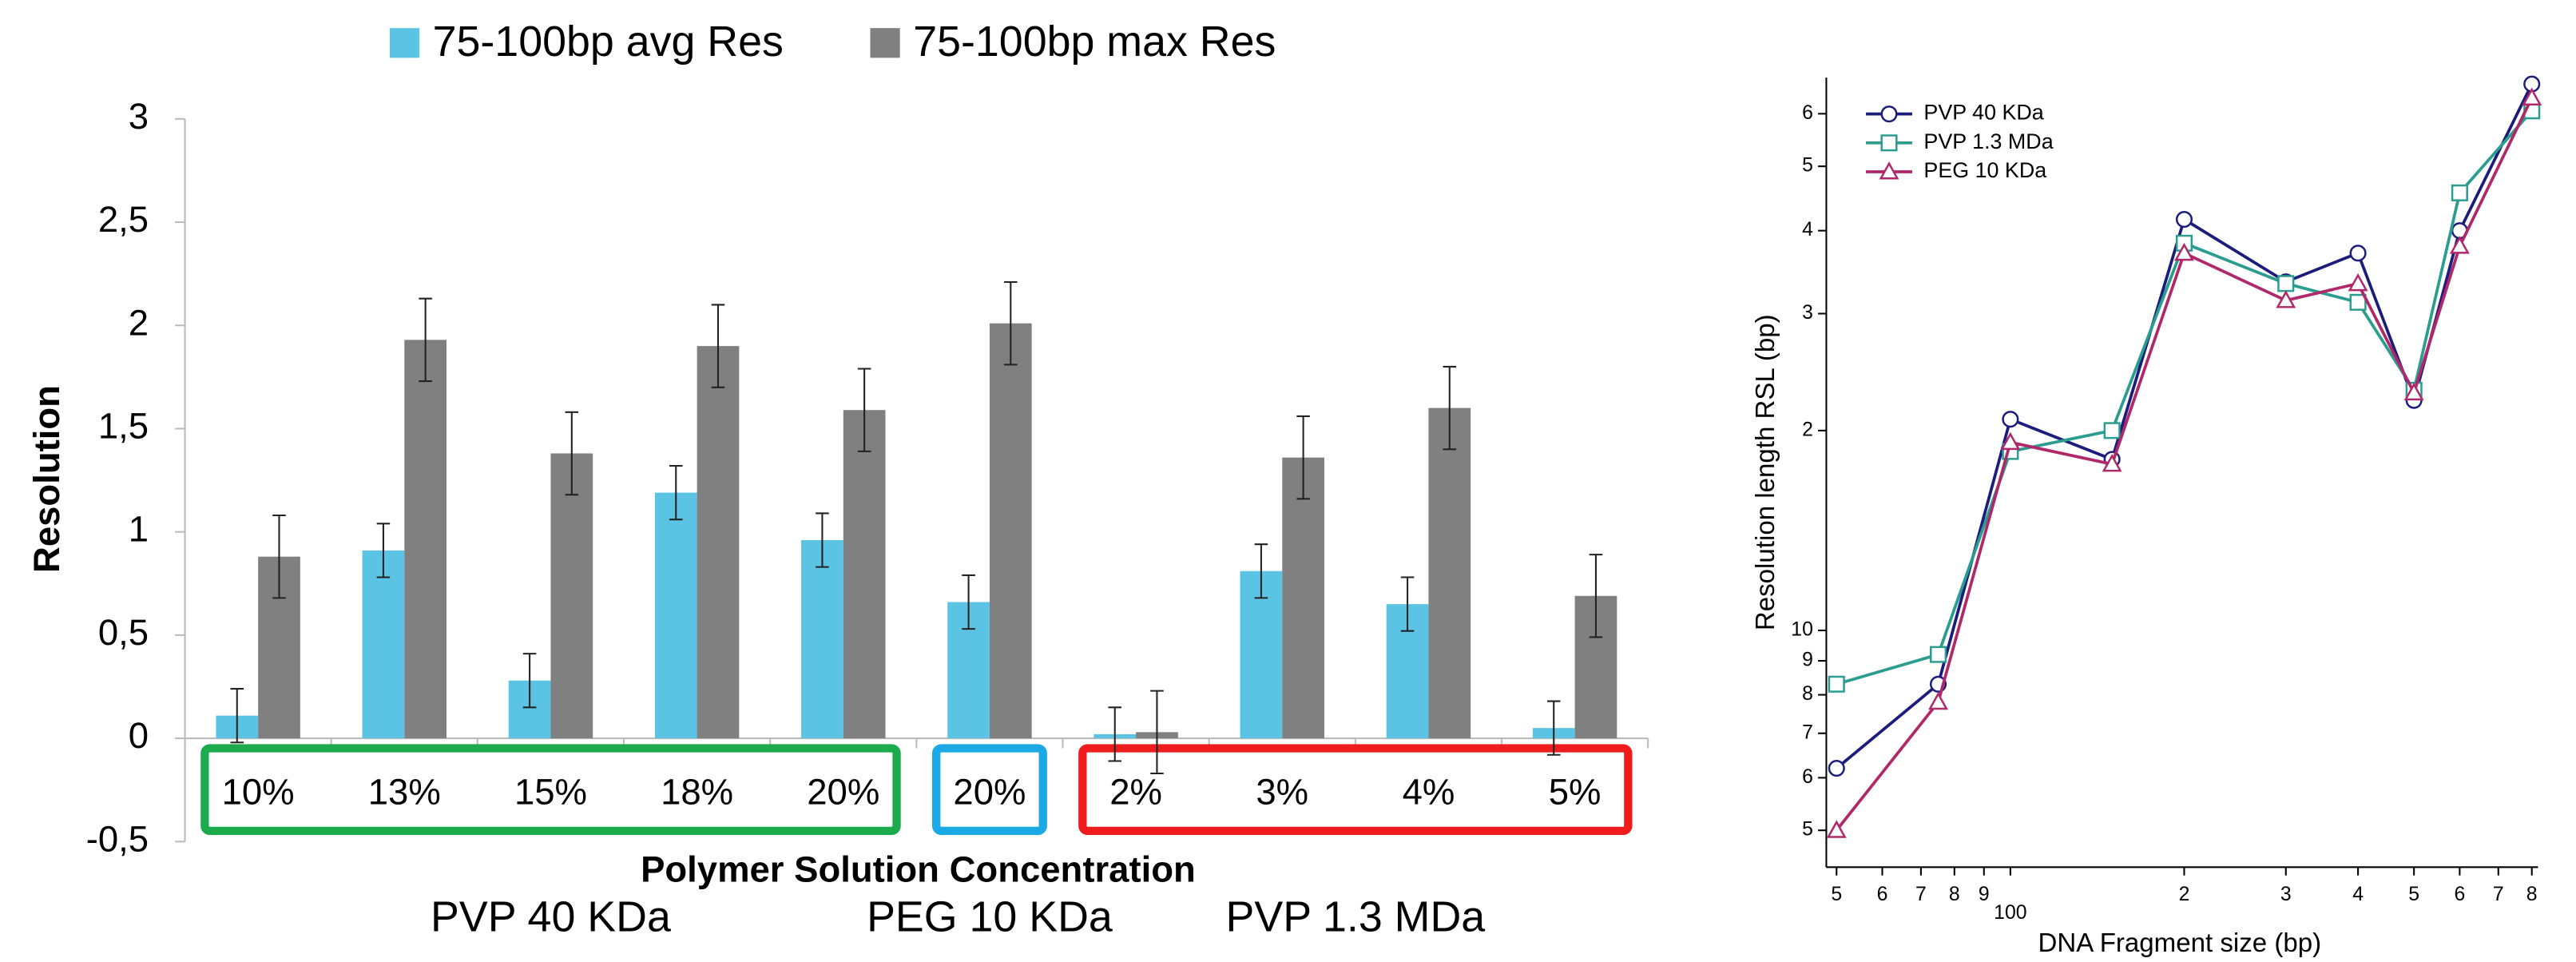 The image size is (2576, 962). What do you see at coordinates (1575, 791) in the screenshot?
I see `x-tick-label: 5%` at bounding box center [1575, 791].